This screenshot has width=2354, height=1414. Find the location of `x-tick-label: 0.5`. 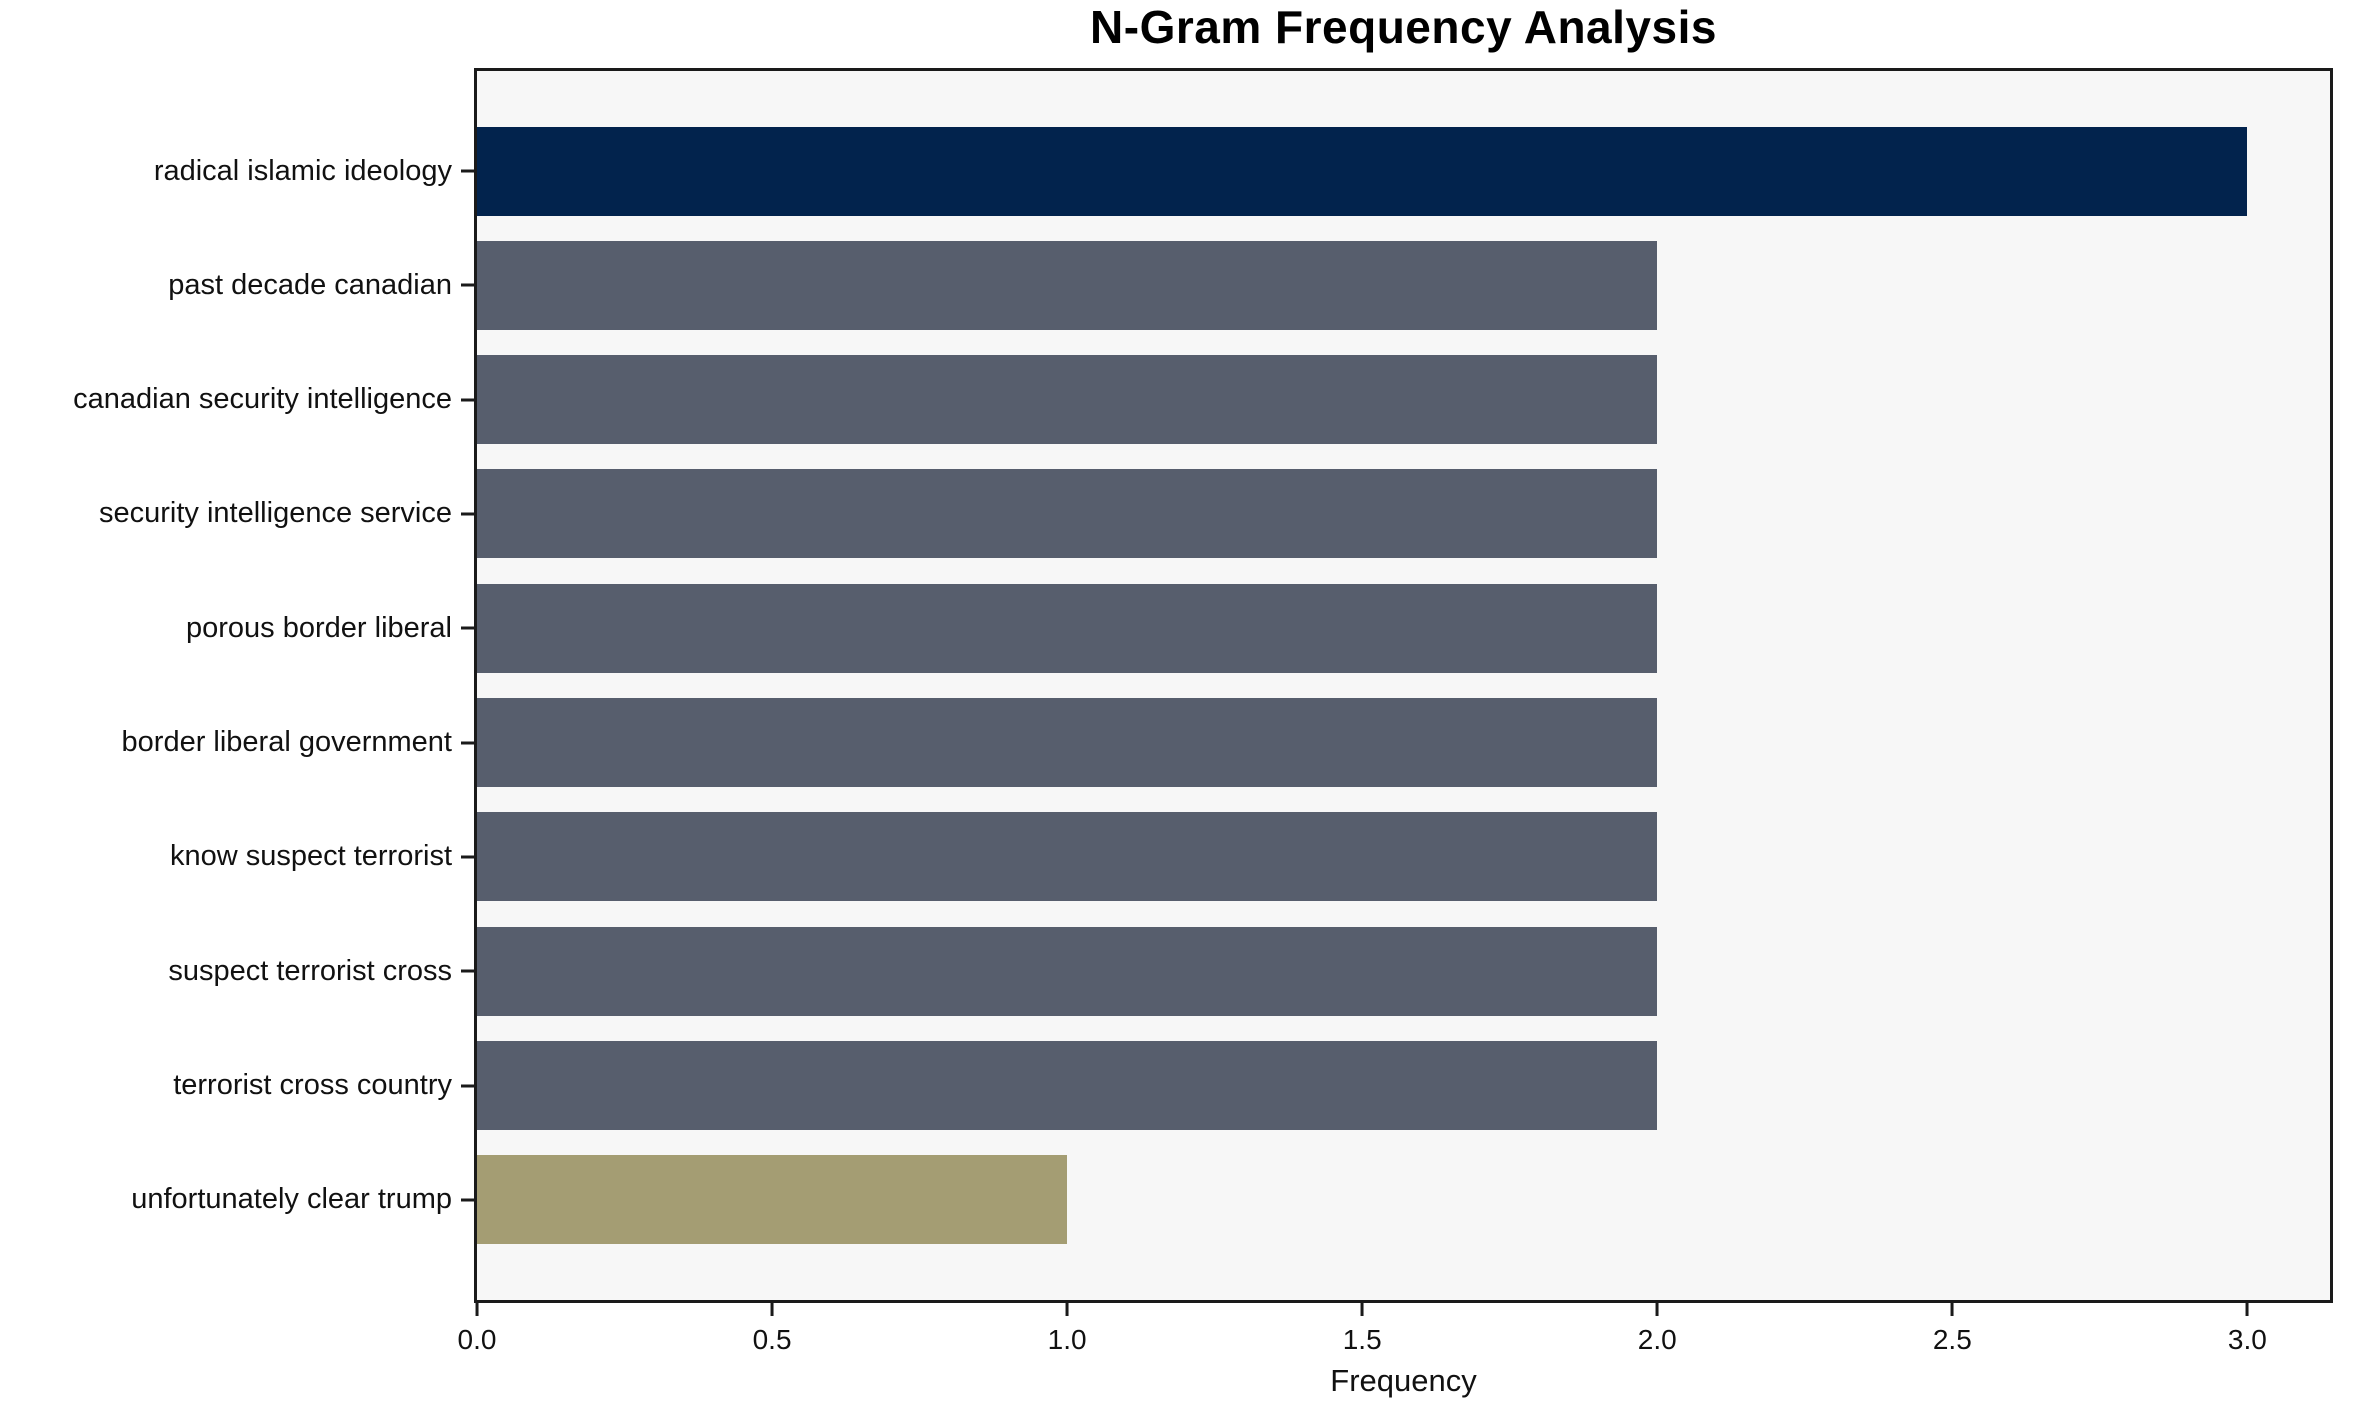

x-tick-label: 0.5 is located at coordinates (772, 1339).